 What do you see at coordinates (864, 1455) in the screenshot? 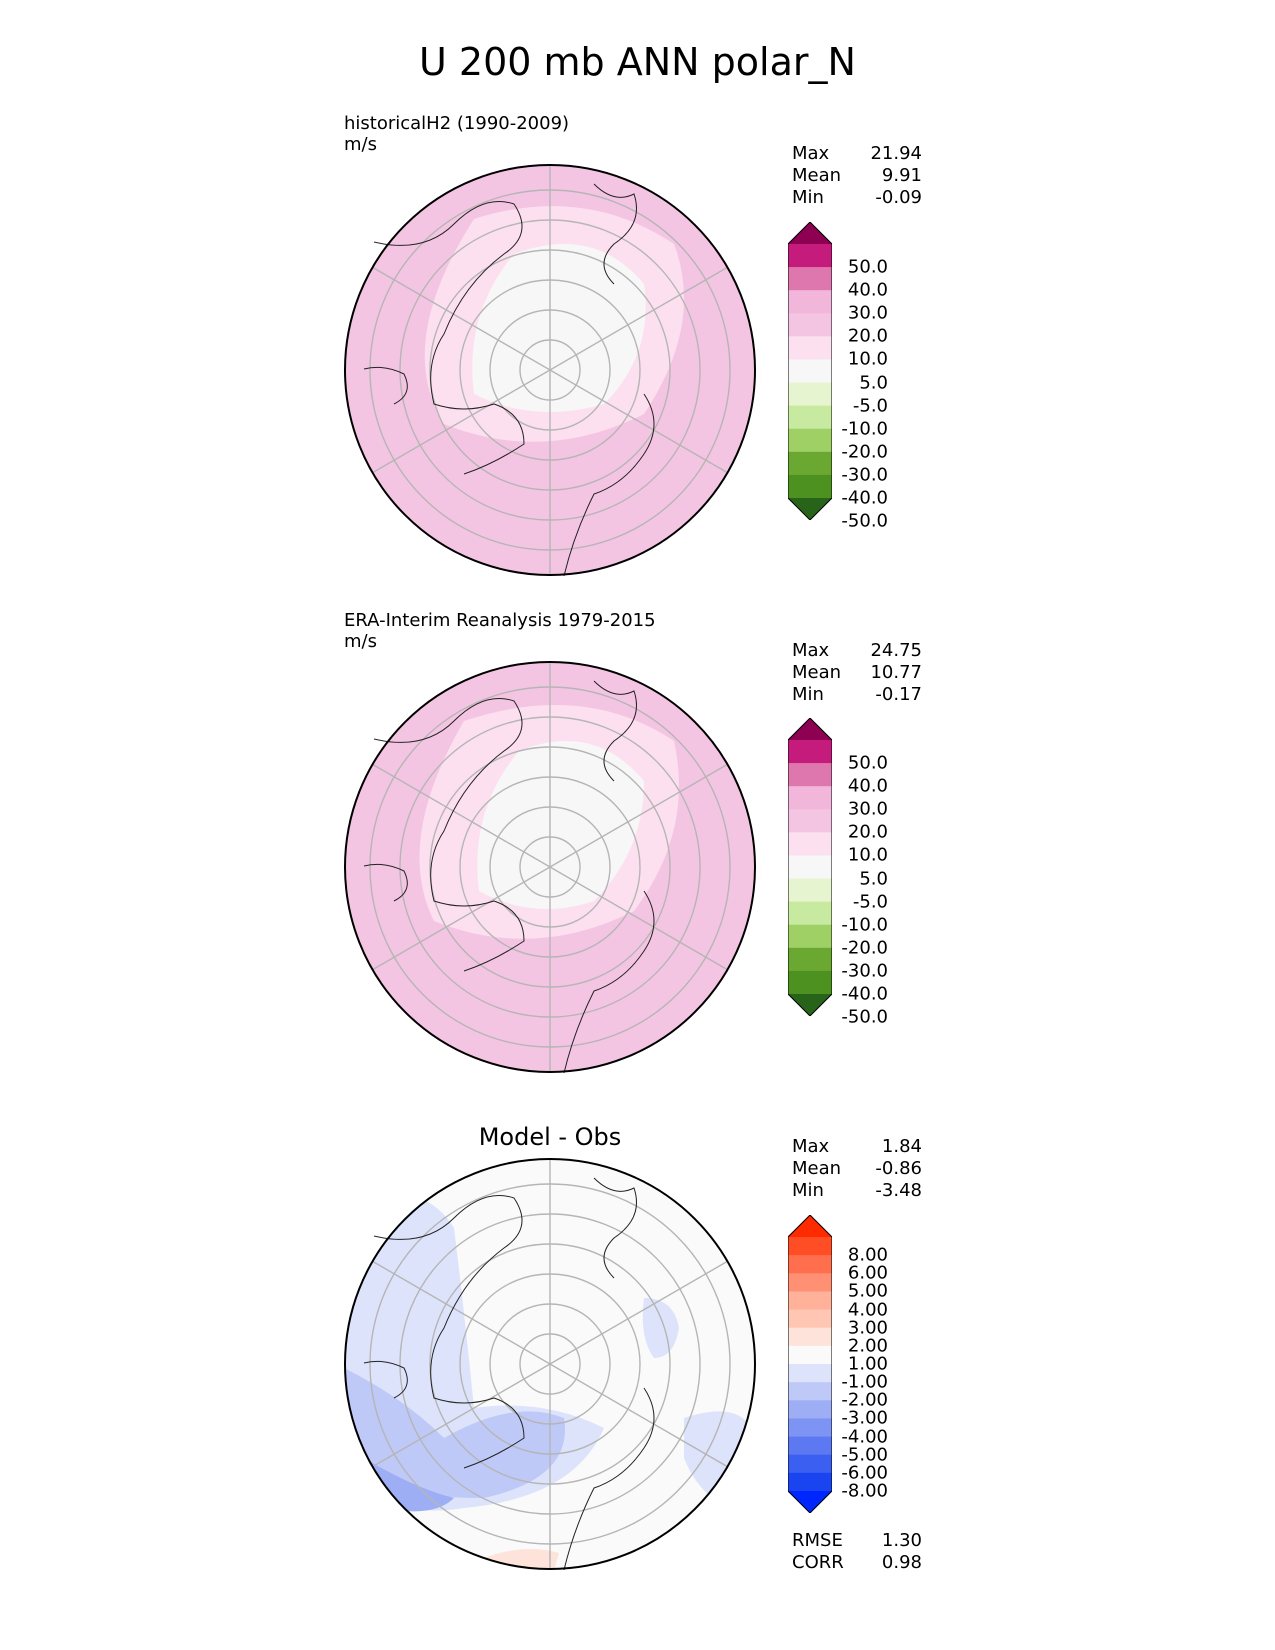
I see `colorbar-tick-label: -5.00` at bounding box center [864, 1455].